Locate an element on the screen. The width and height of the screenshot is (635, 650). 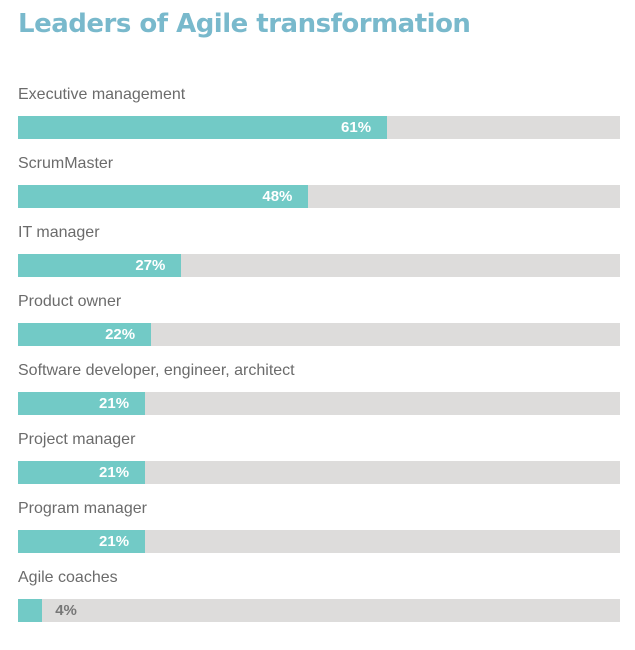
bar-row: Agile coaches 4% is located at coordinates (319, 603).